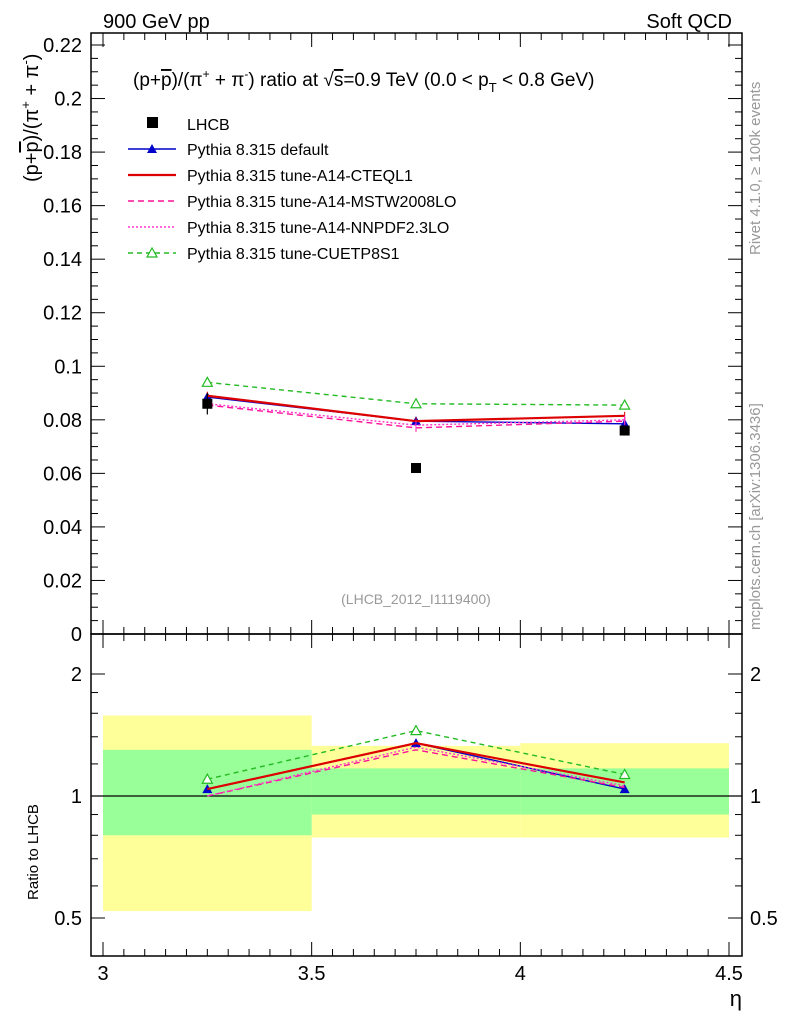 This screenshot has height=1024, width=786. I want to click on y-tick-label-7: 0.14, so click(62, 260).